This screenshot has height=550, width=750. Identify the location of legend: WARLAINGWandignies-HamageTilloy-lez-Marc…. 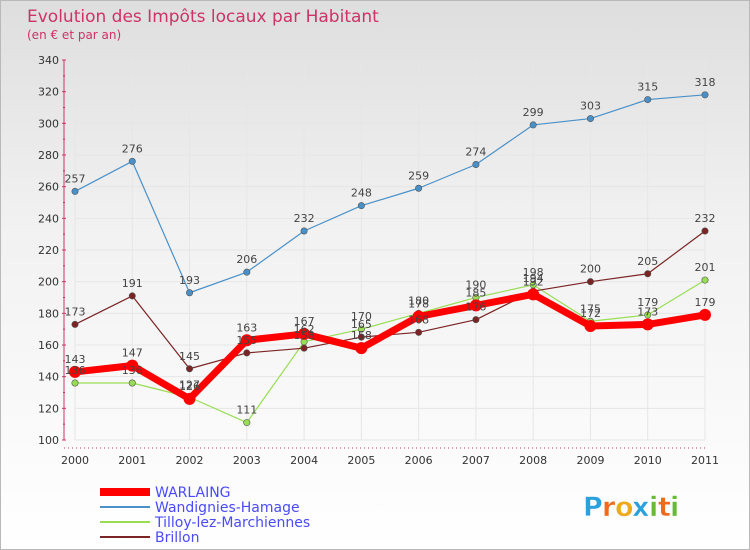
(205, 515).